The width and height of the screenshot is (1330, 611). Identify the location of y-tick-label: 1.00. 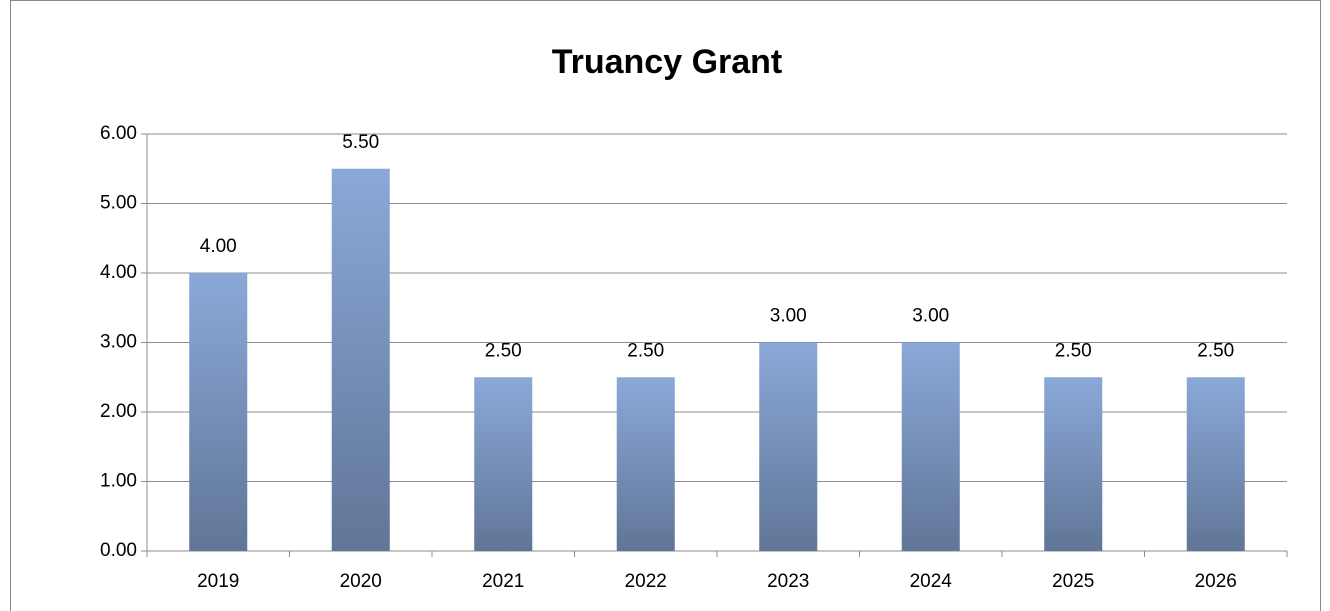
(118, 481).